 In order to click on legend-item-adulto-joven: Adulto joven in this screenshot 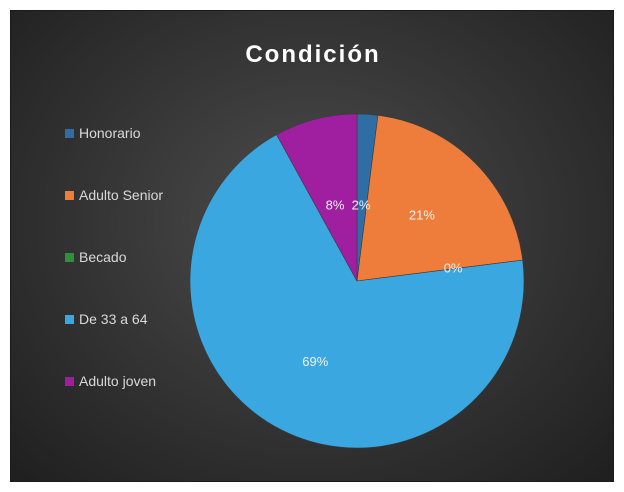, I will do `click(110, 381)`.